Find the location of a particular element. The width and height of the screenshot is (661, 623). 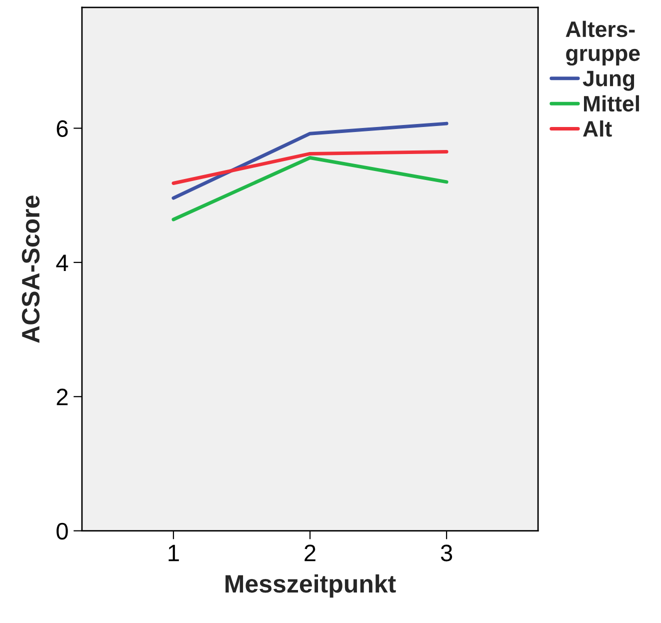

legend-label: Alt is located at coordinates (597, 128).